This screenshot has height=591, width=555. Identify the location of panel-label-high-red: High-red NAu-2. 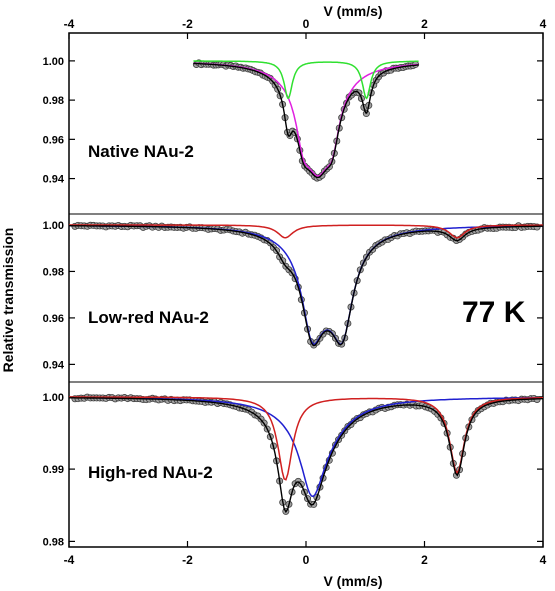
(150, 472).